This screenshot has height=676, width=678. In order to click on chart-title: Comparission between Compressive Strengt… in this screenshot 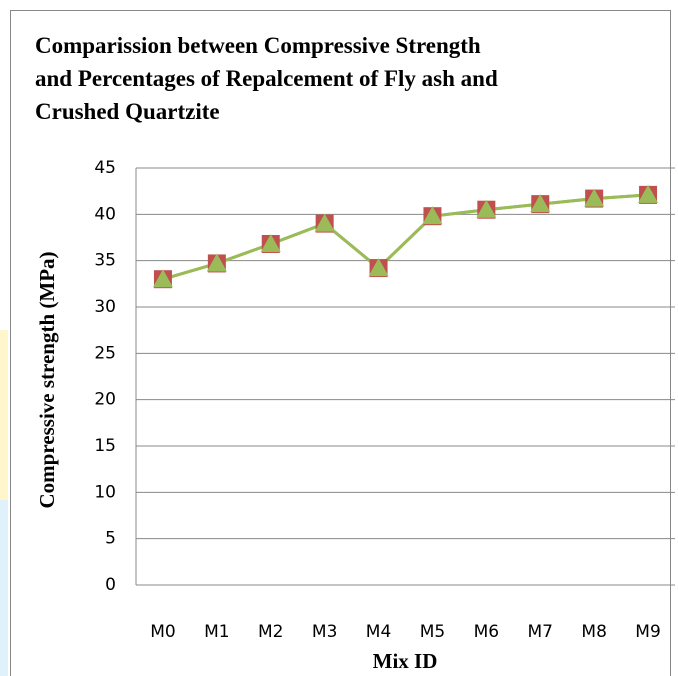, I will do `click(258, 45)`.